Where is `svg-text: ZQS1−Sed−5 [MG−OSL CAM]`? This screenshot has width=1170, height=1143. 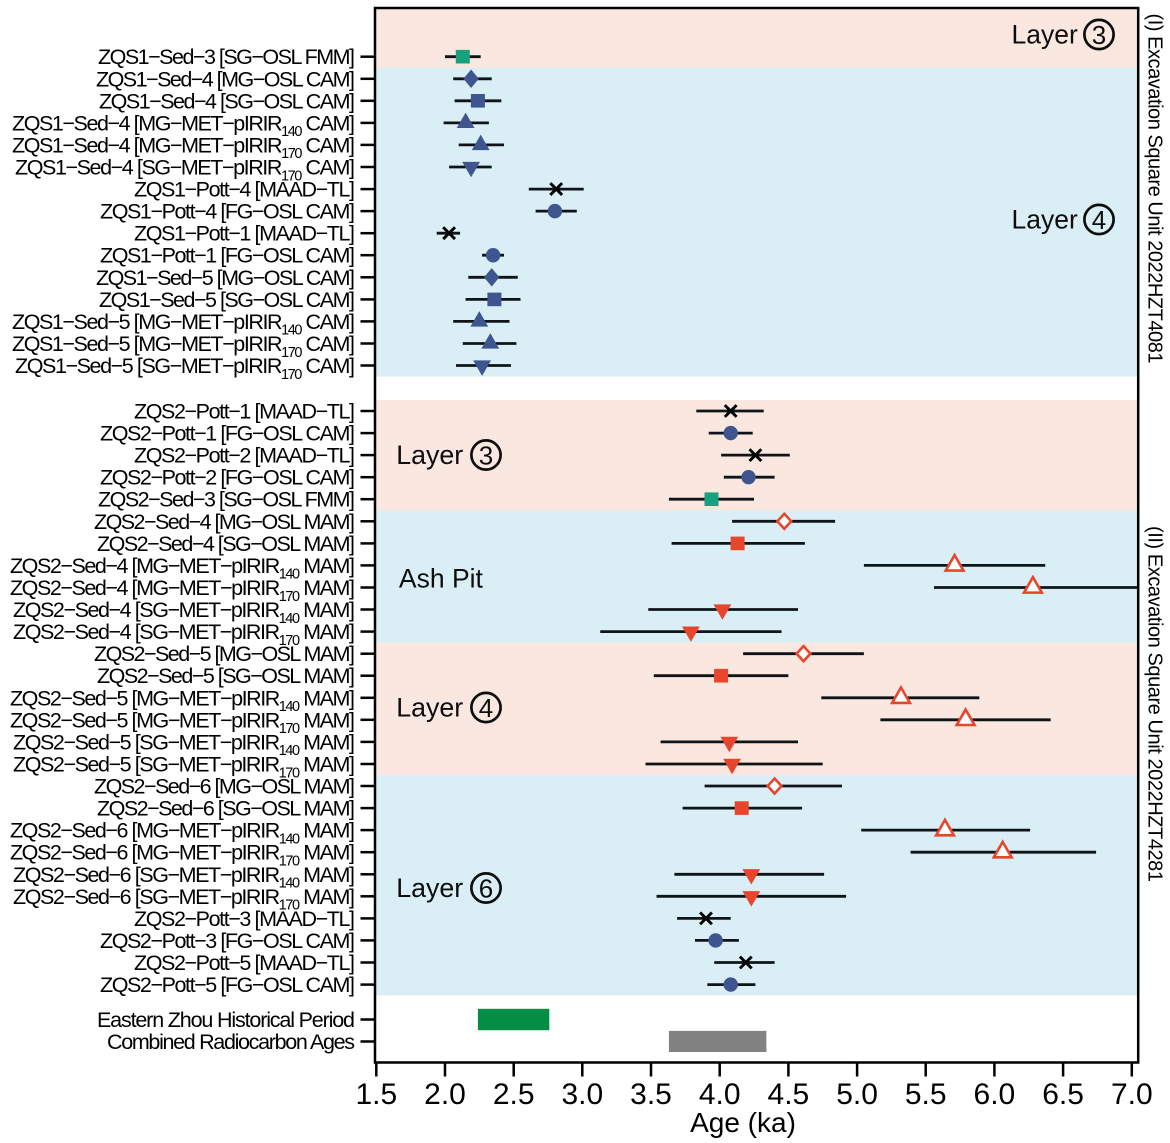
svg-text: ZQS1−Sed−5 [MG−OSL CAM] is located at coordinates (225, 278).